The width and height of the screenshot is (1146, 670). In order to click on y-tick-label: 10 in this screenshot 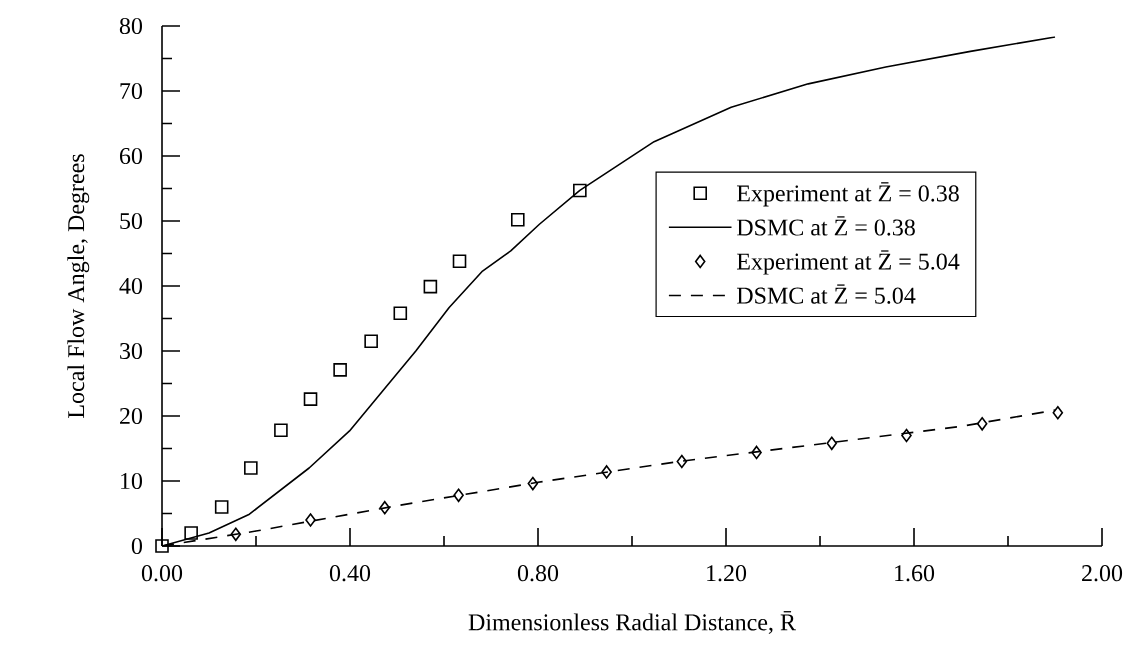, I will do `click(132, 481)`.